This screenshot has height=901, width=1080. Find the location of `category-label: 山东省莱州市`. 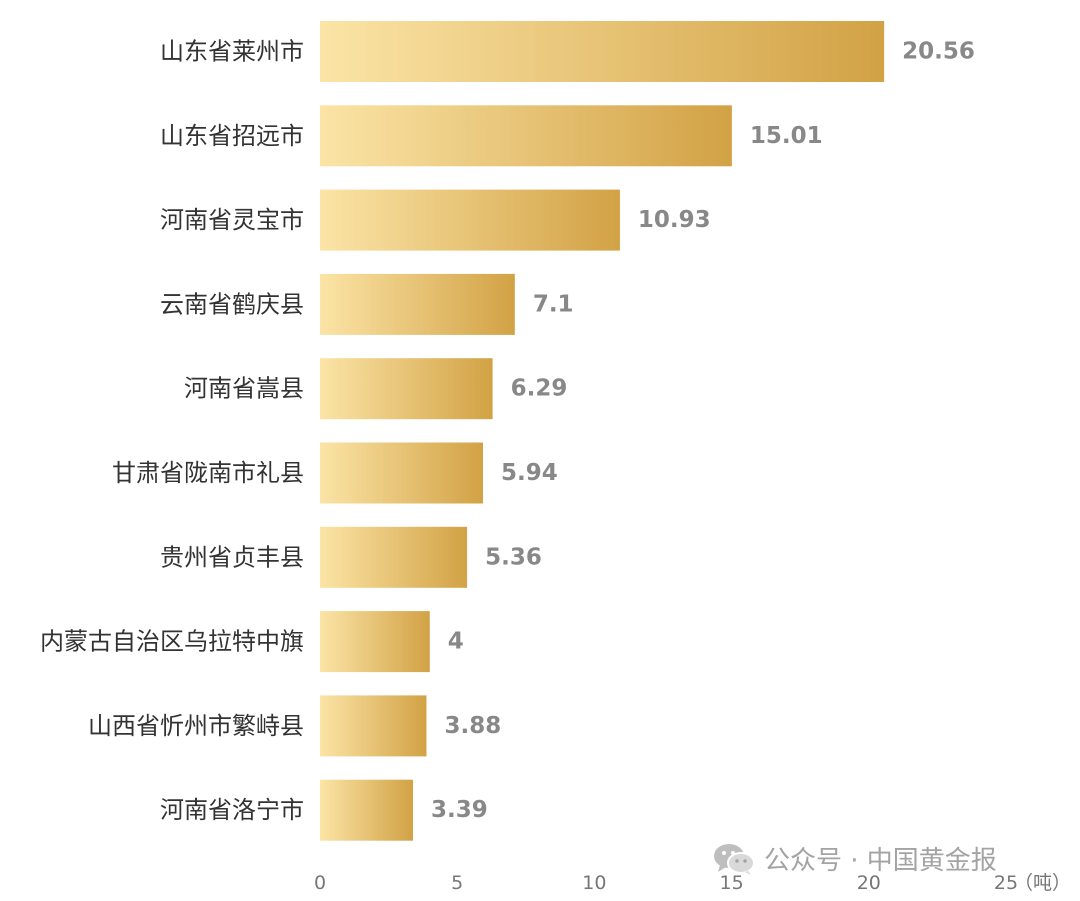

category-label: 山东省莱州市 is located at coordinates (232, 52).